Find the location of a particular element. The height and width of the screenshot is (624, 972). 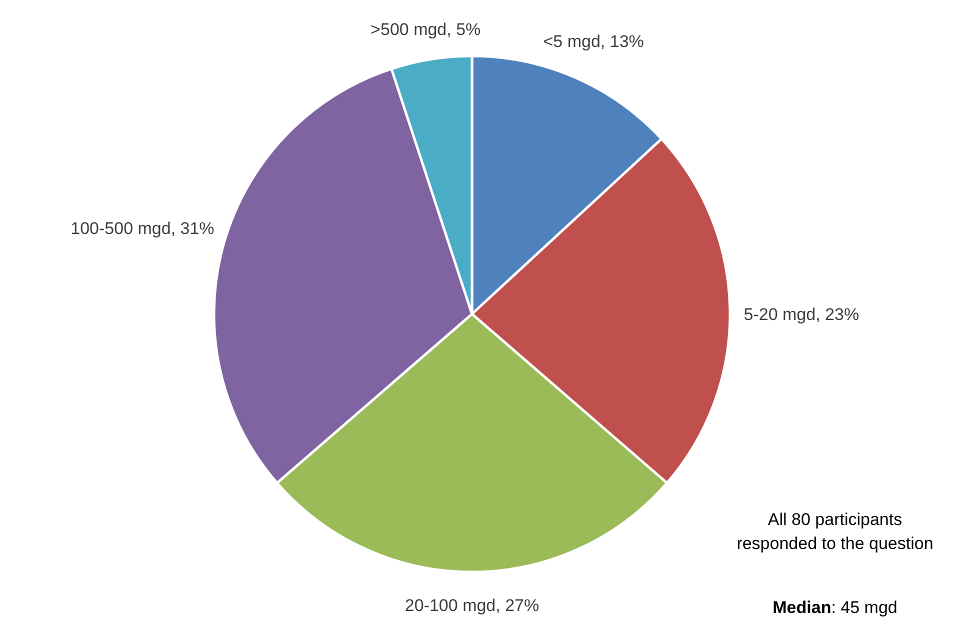

slice-label: 20-100 mgd, 27% is located at coordinates (472, 605).